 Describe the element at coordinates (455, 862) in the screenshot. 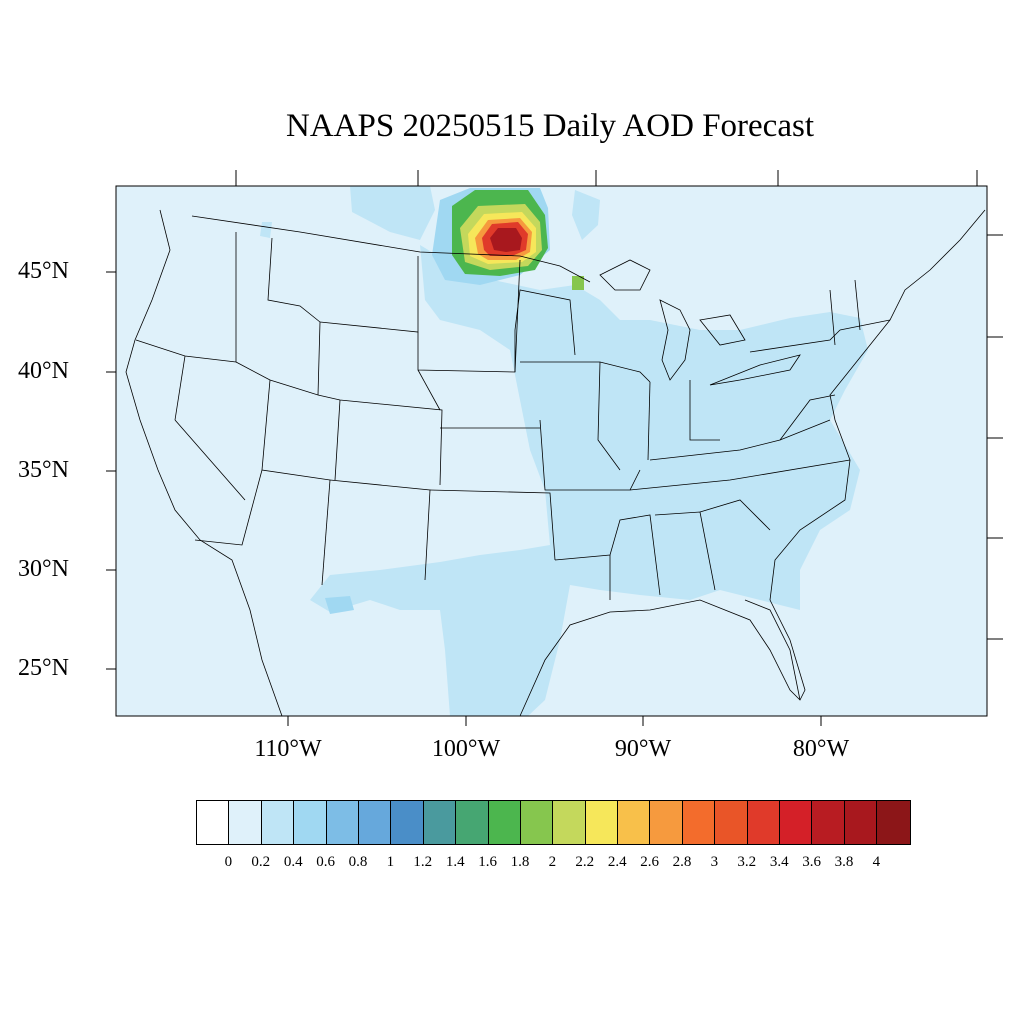

I see `colorbar-tick-label: 1.4` at that location.